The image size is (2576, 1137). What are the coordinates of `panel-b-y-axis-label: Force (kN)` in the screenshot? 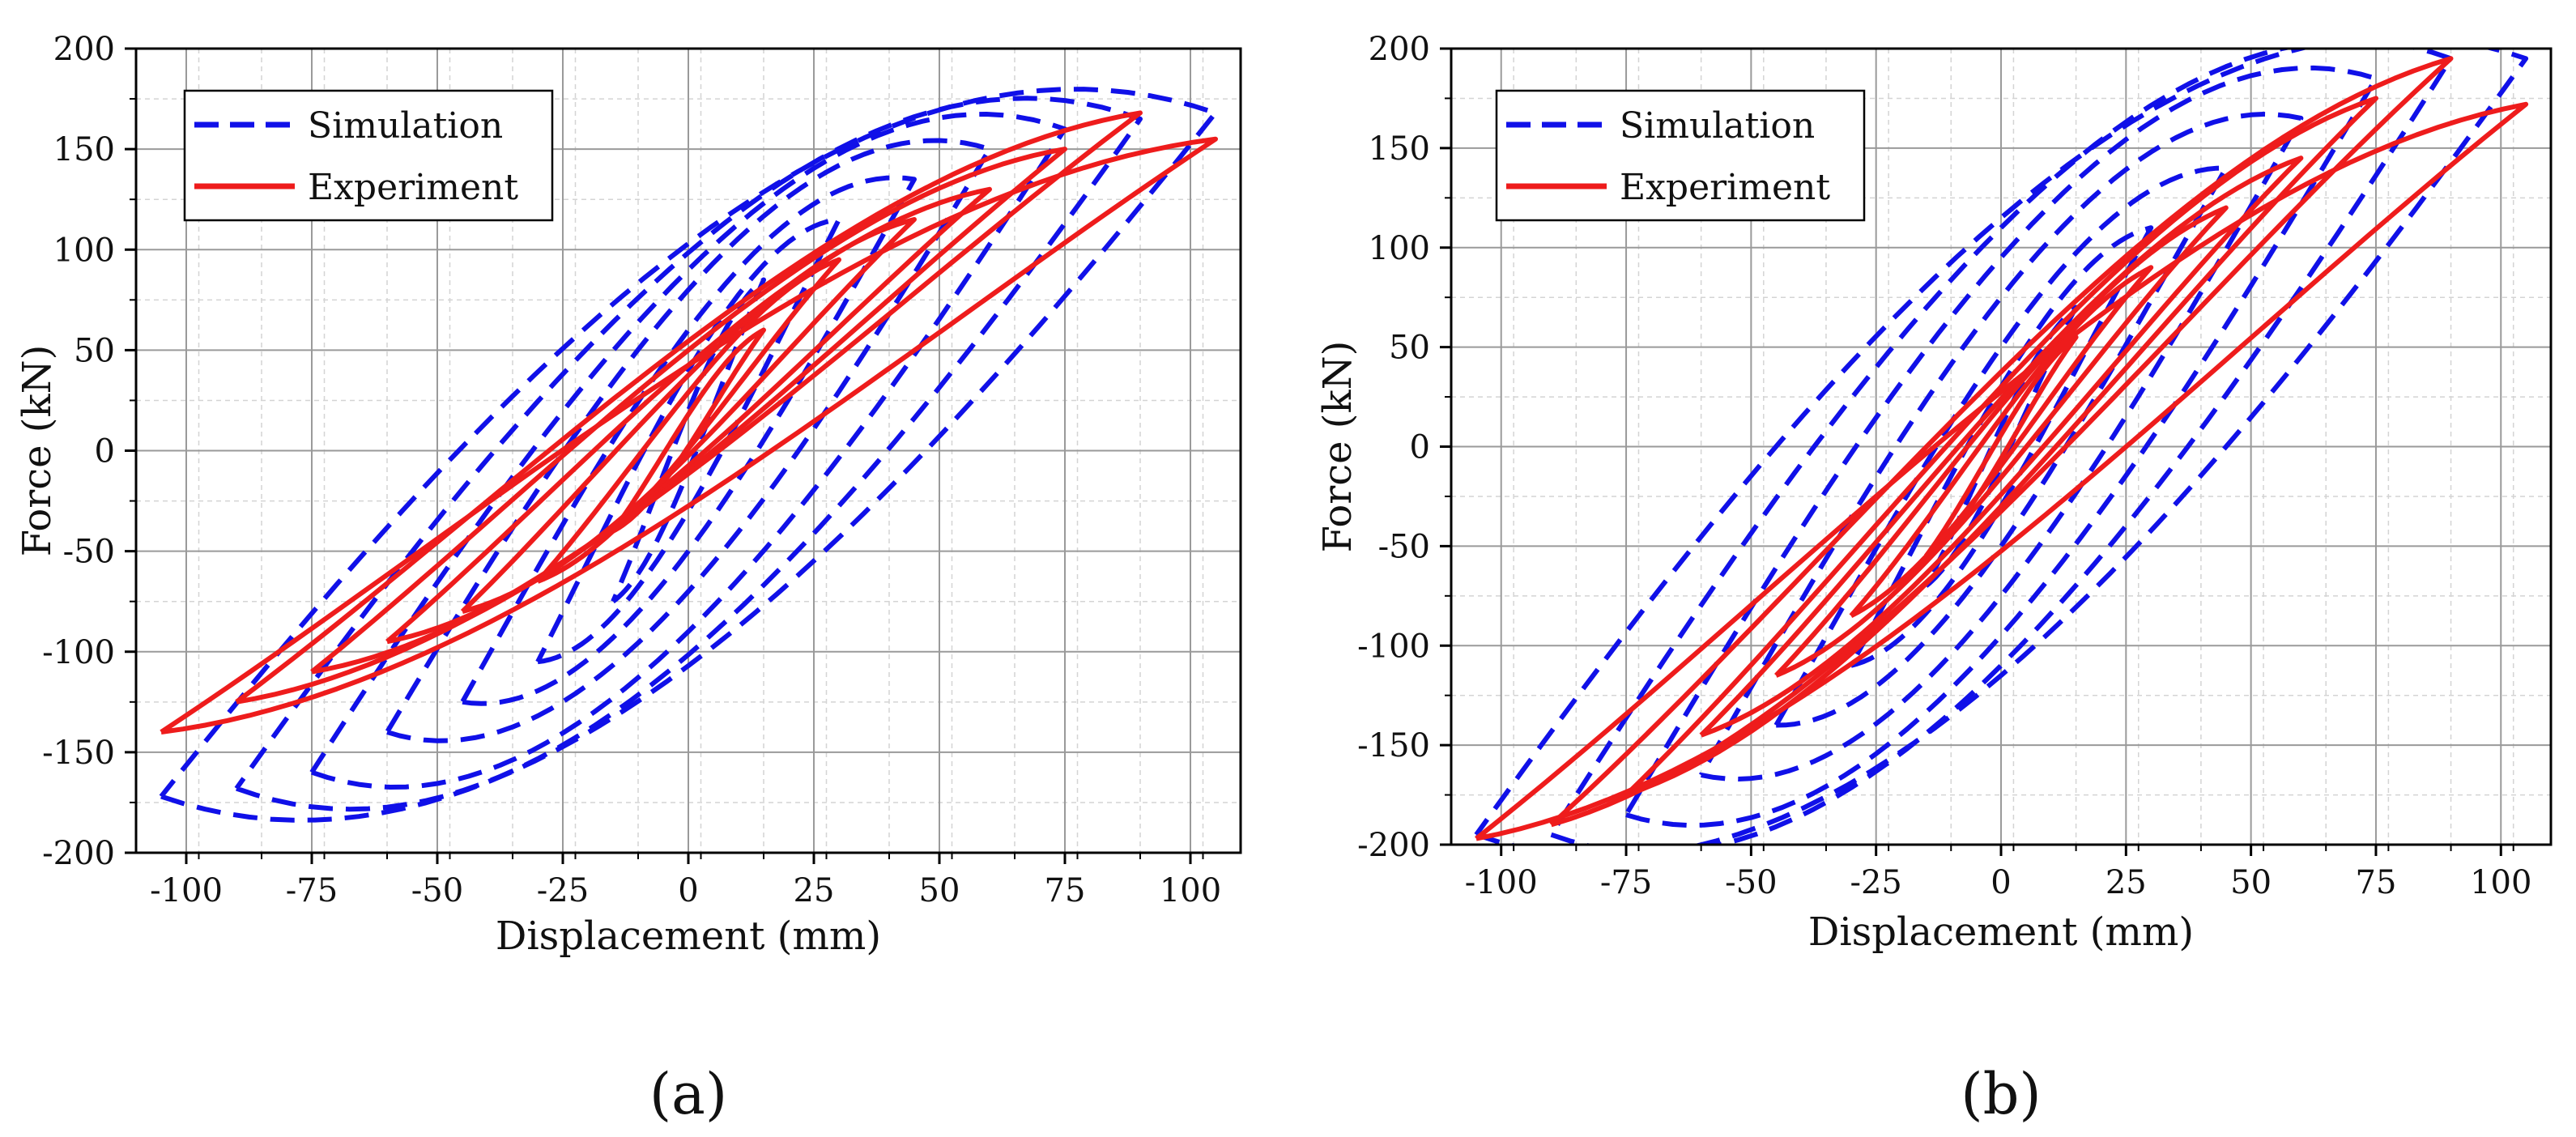 It's located at (1337, 447).